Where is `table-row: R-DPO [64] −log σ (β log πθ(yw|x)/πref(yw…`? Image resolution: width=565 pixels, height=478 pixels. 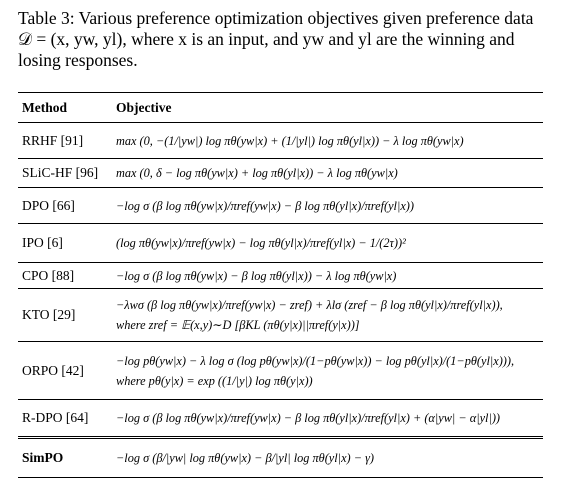 table-row: R-DPO [64] −log σ (β log πθ(yw|x)/πref(yw… is located at coordinates (280, 417).